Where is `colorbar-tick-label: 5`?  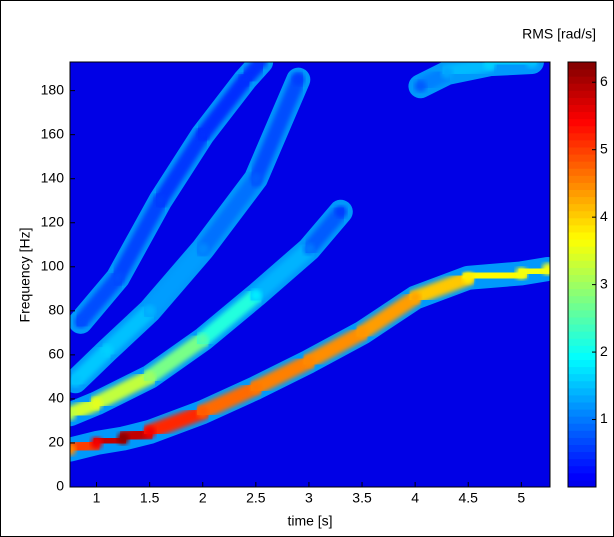
colorbar-tick-label: 5 is located at coordinates (604, 148).